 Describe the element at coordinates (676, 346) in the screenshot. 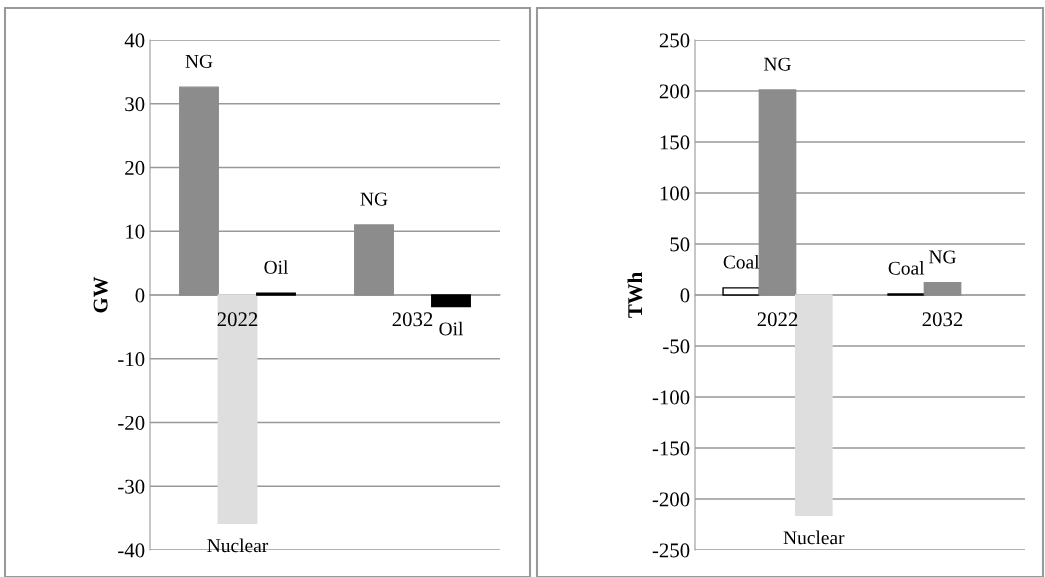

I see `y-tick-label: -50` at that location.